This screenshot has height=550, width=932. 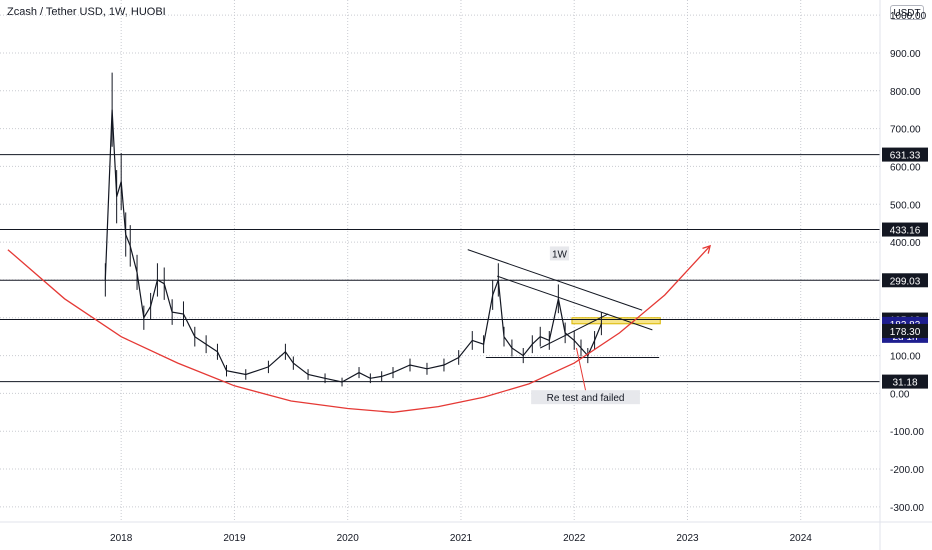 I want to click on x-tick-label: 2019, so click(x=234, y=538).